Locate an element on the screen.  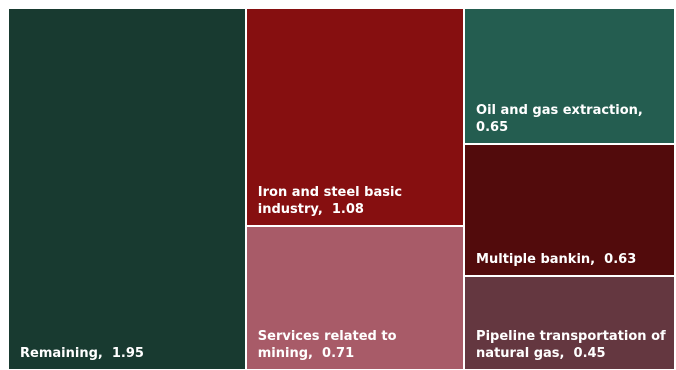
tile-value-remaining: 1.95 is located at coordinates (127, 353).